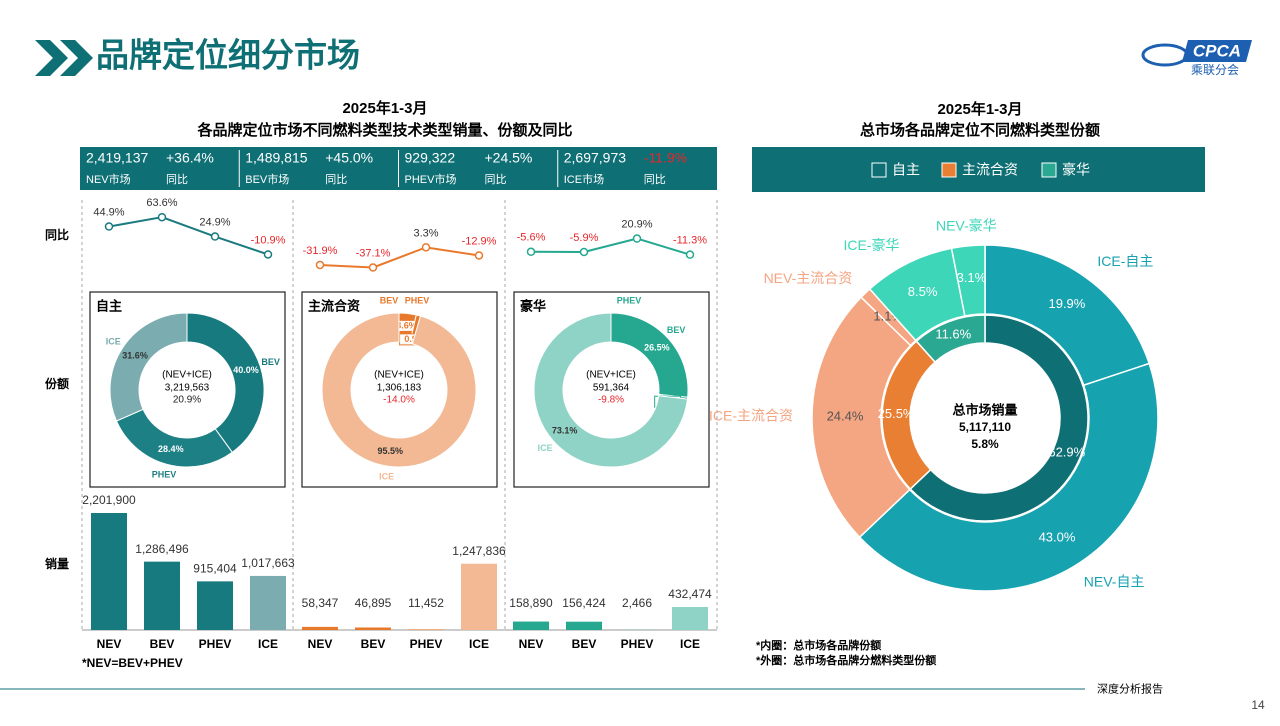 The height and width of the screenshot is (726, 1280). I want to click on value-label: 24.9%, so click(214, 222).